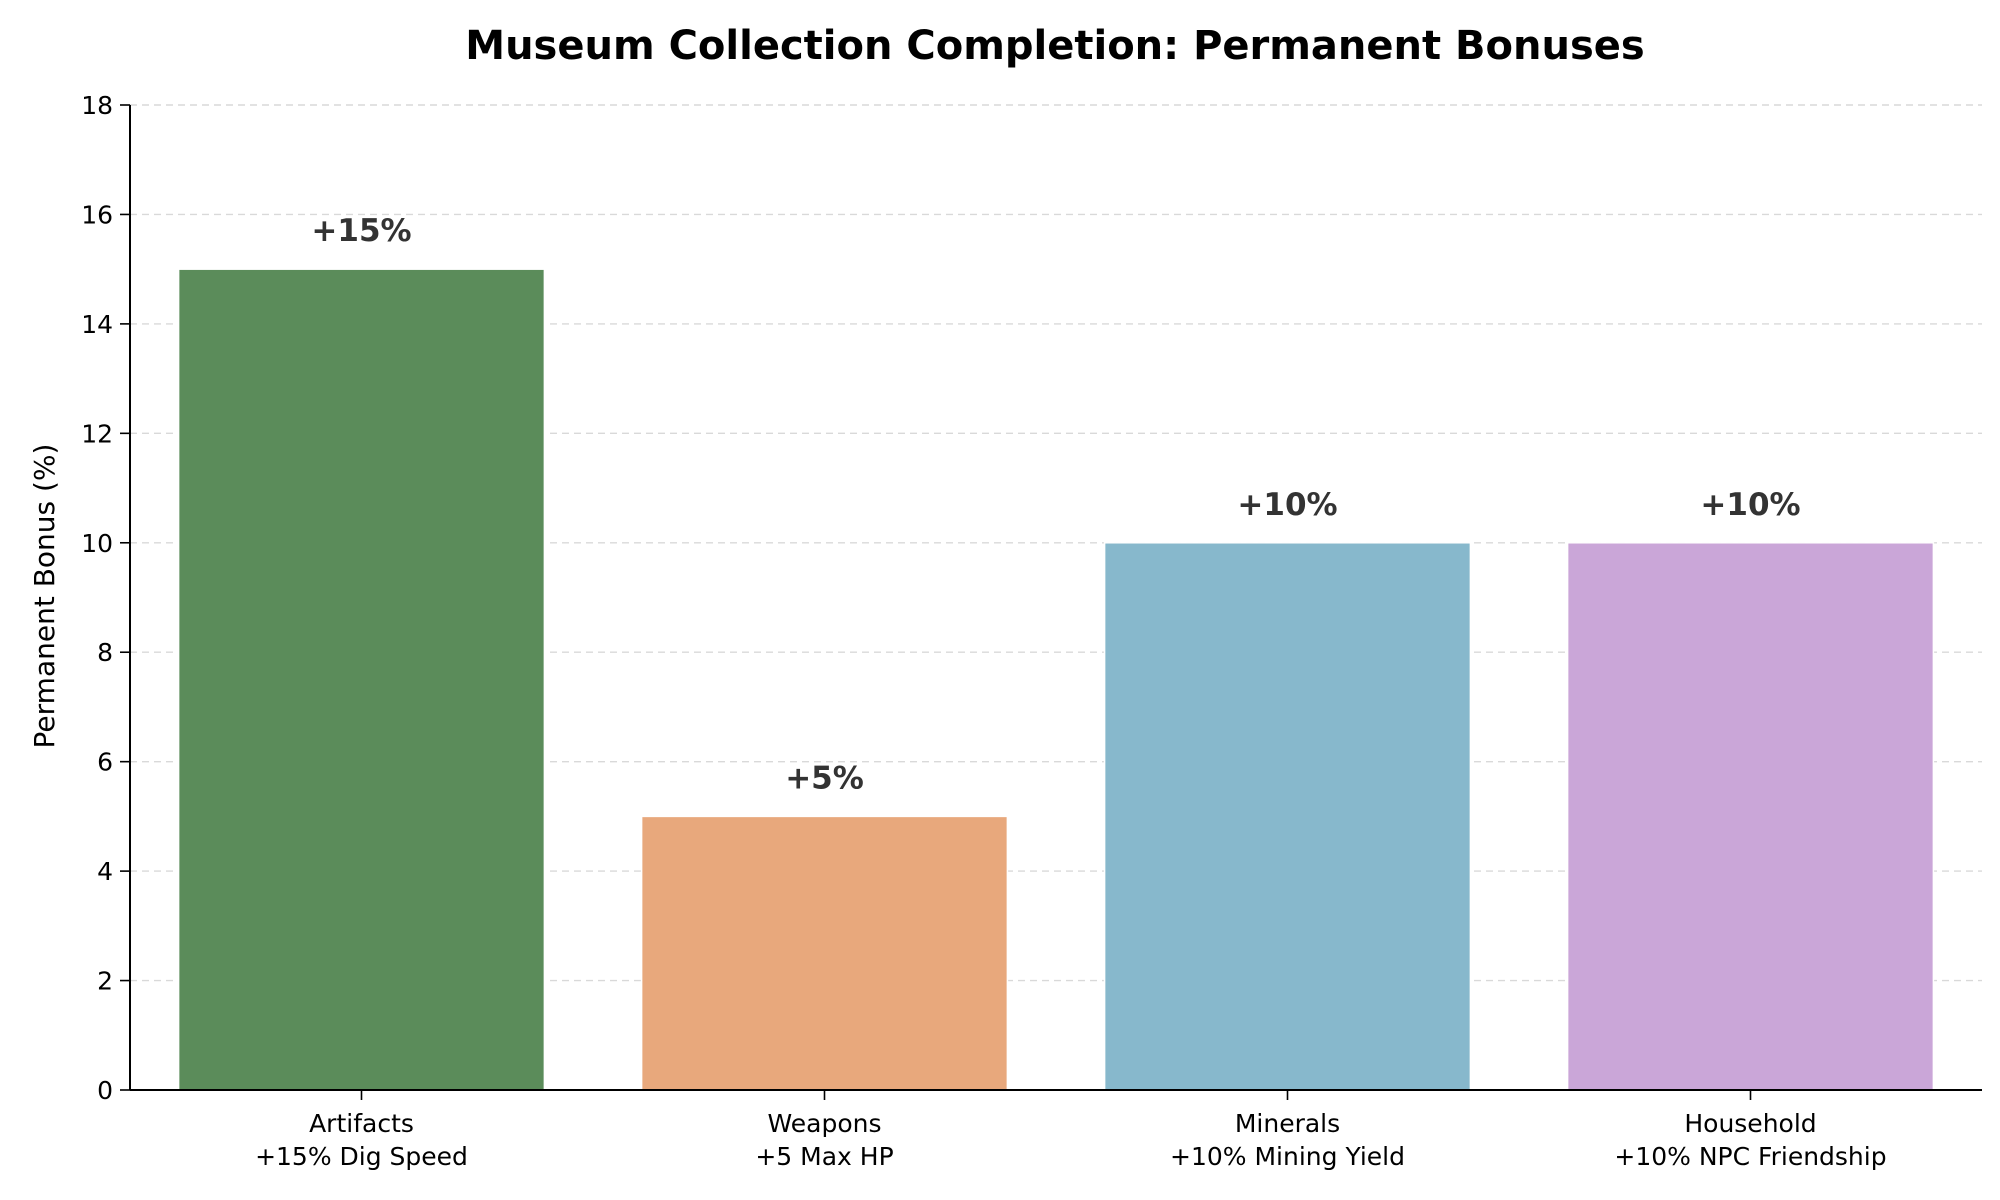 The image size is (2000, 1200). I want to click on y-tick-label: 16, so click(97, 214).